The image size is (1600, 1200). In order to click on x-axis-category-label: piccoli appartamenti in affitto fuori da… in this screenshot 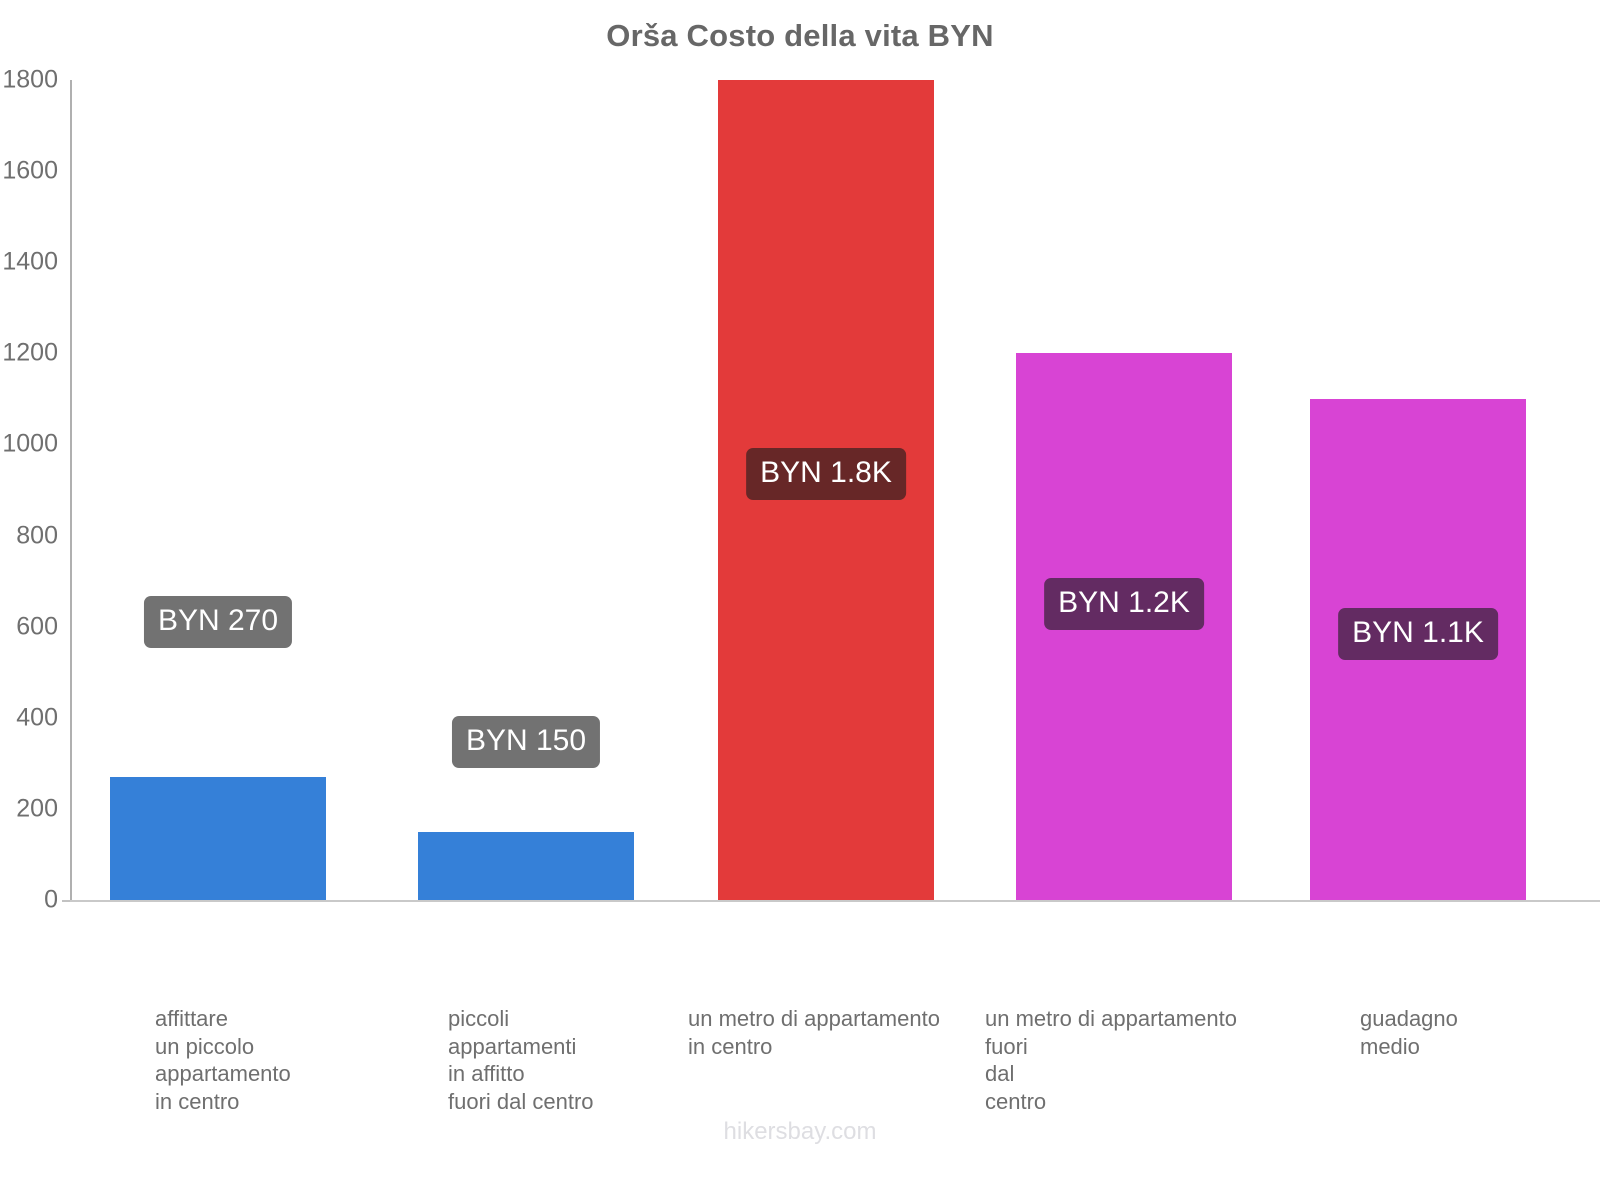, I will do `click(521, 1060)`.